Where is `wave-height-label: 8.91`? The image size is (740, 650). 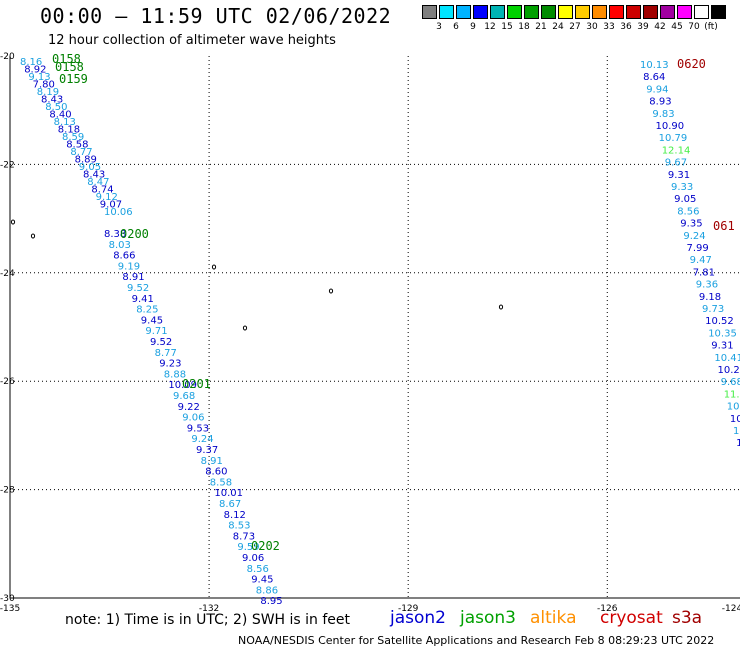
wave-height-label: 8.91 is located at coordinates (212, 461).